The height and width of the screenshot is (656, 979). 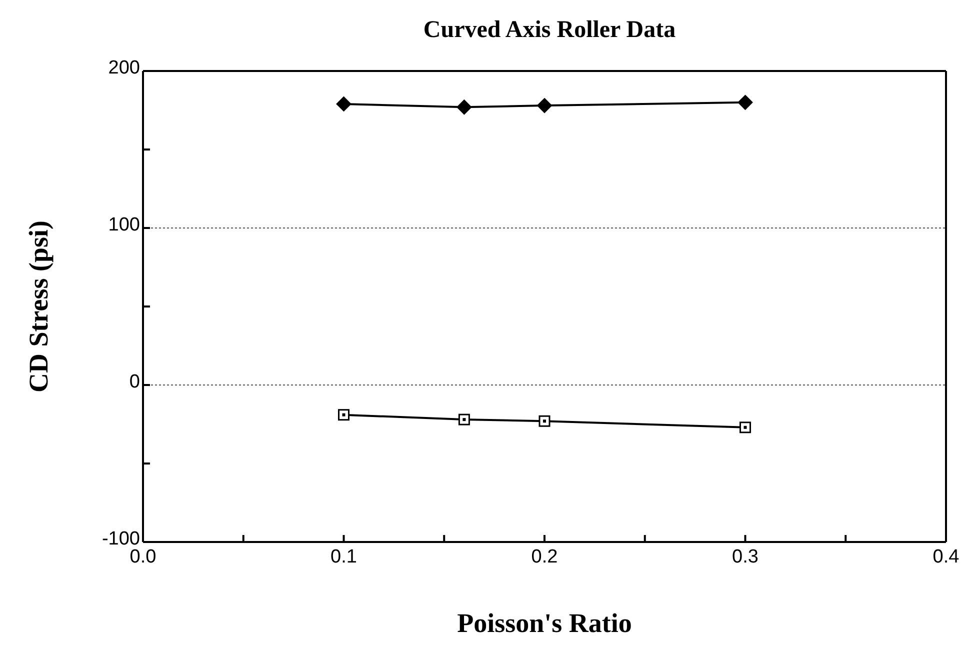 I want to click on x-tick-label: 0.3, so click(x=745, y=557).